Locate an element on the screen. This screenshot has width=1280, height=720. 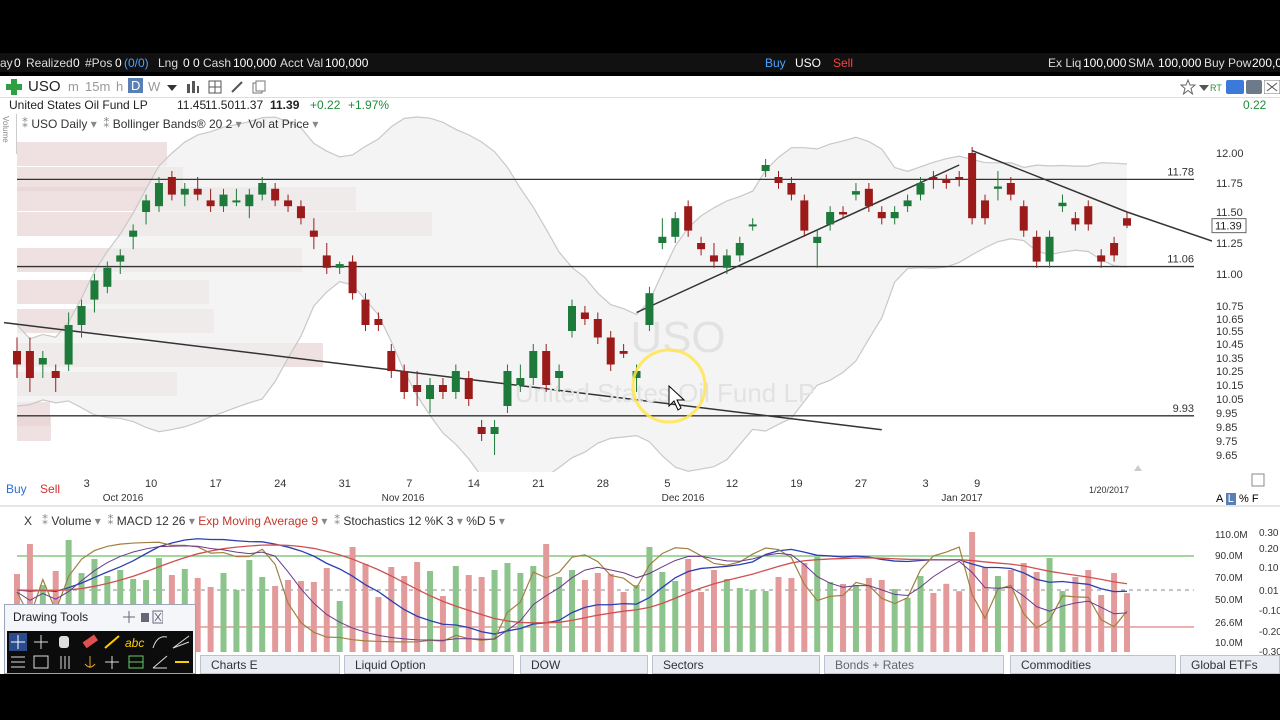
quote-pct: +1.97% is located at coordinates (369, 105).